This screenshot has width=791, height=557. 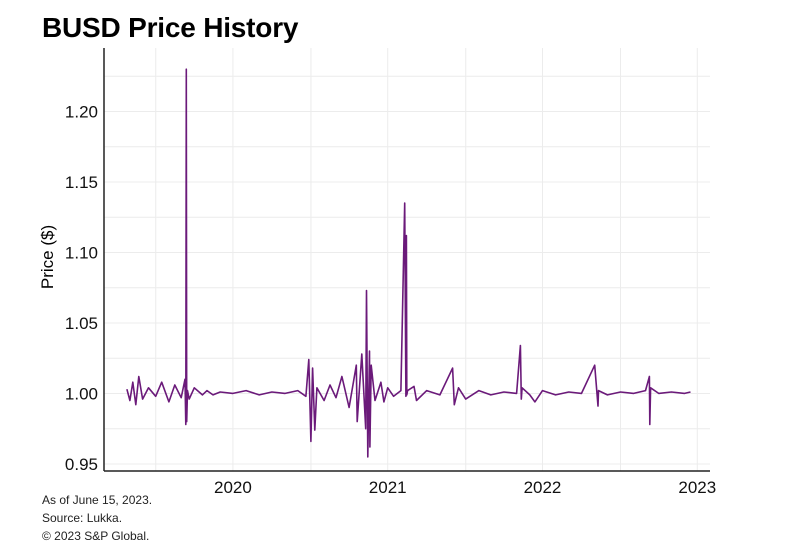 What do you see at coordinates (96, 536) in the screenshot?
I see `footnote-copyright: © 2023 S&P Global.` at bounding box center [96, 536].